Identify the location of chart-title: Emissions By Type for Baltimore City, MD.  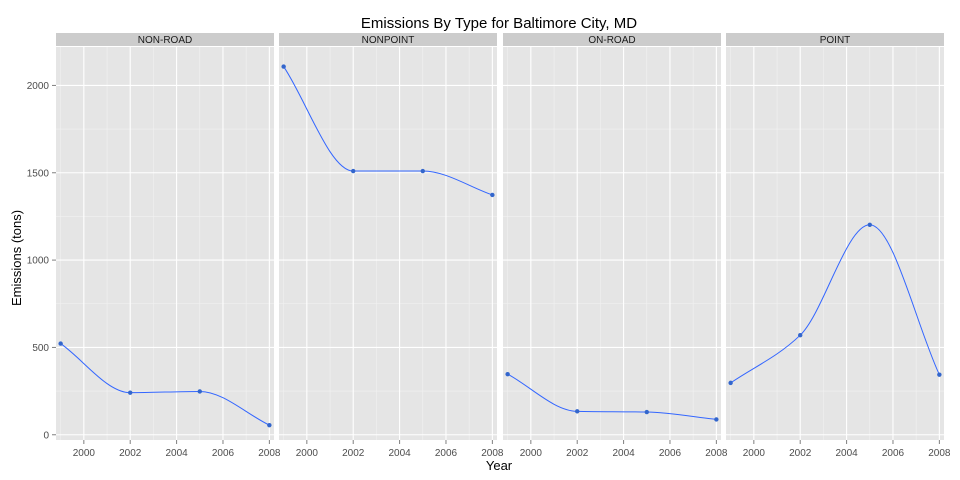
(499, 23).